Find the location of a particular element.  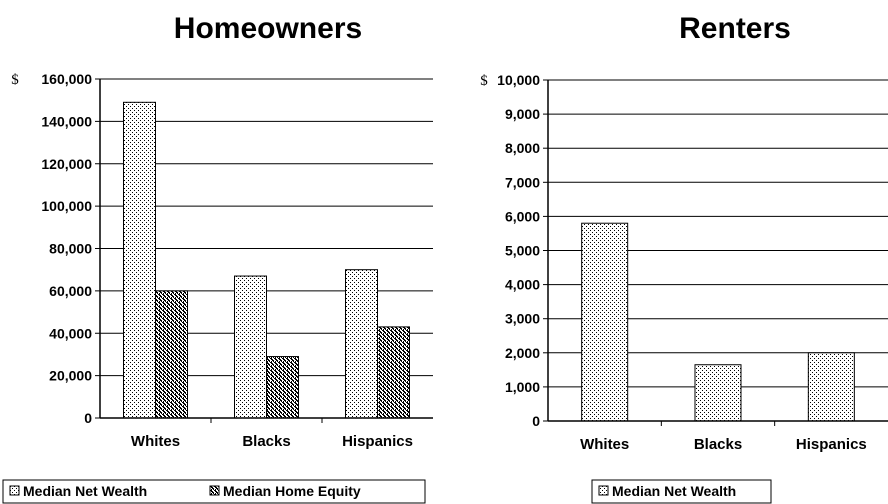

y-tick-label: 9,000 is located at coordinates (522, 114).